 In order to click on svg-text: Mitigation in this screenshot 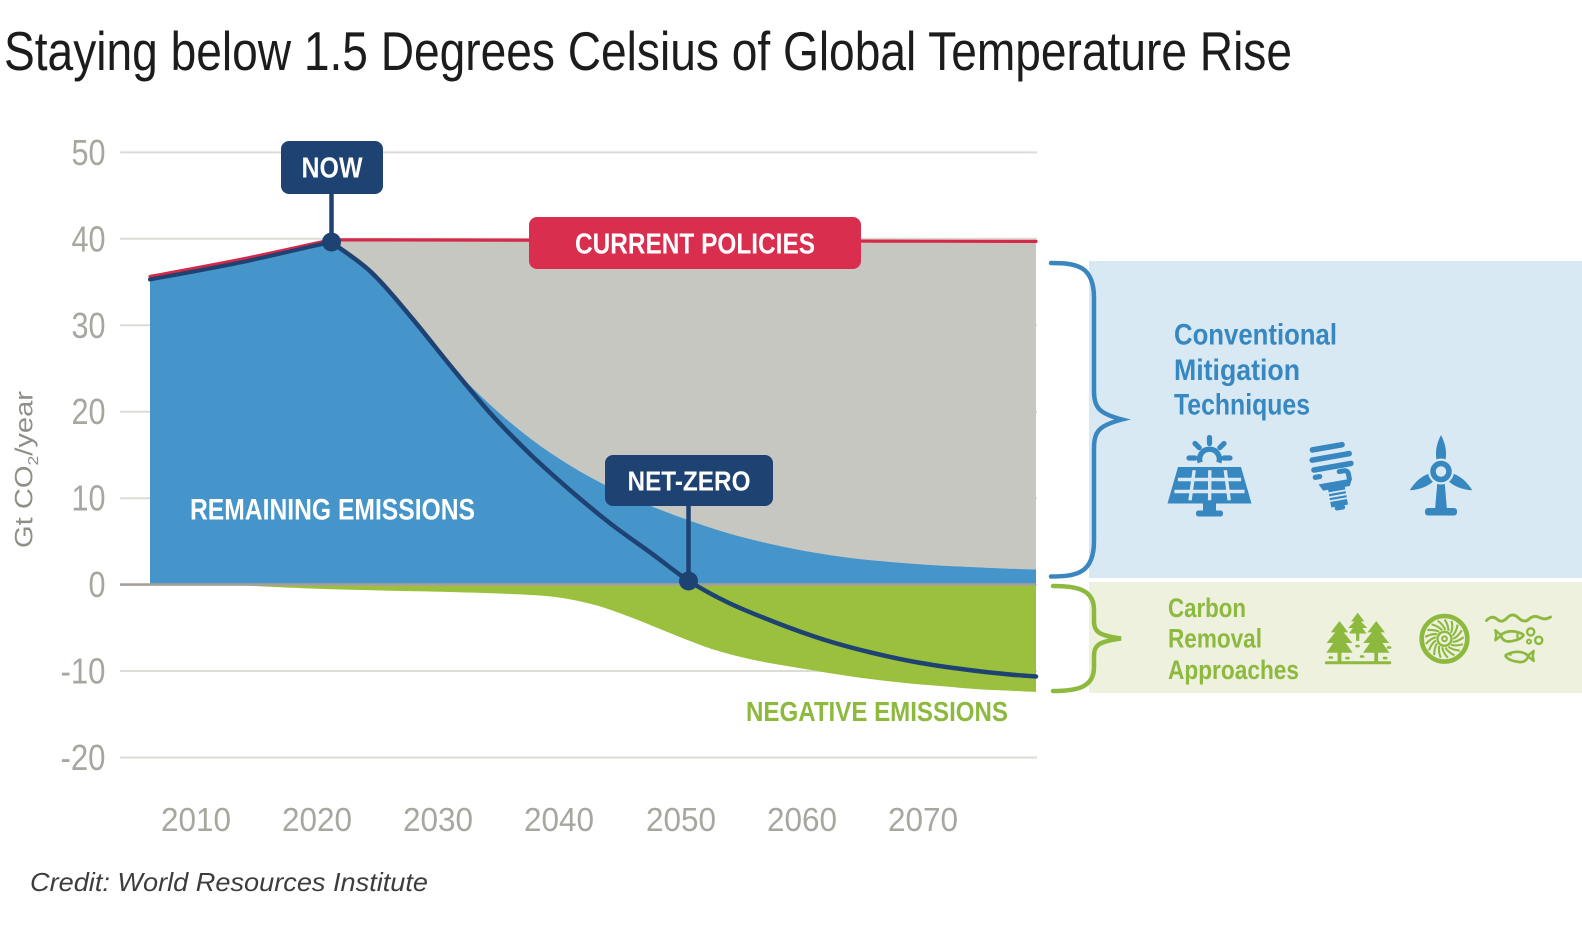, I will do `click(1237, 370)`.